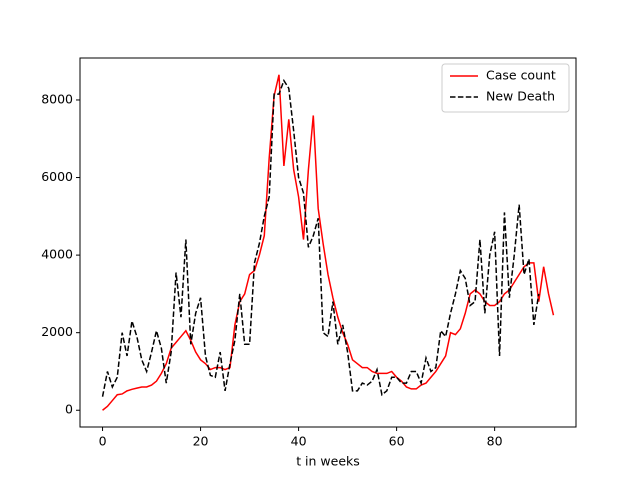 The height and width of the screenshot is (484, 640). I want to click on x-axis-label: t in weeks, so click(328, 461).